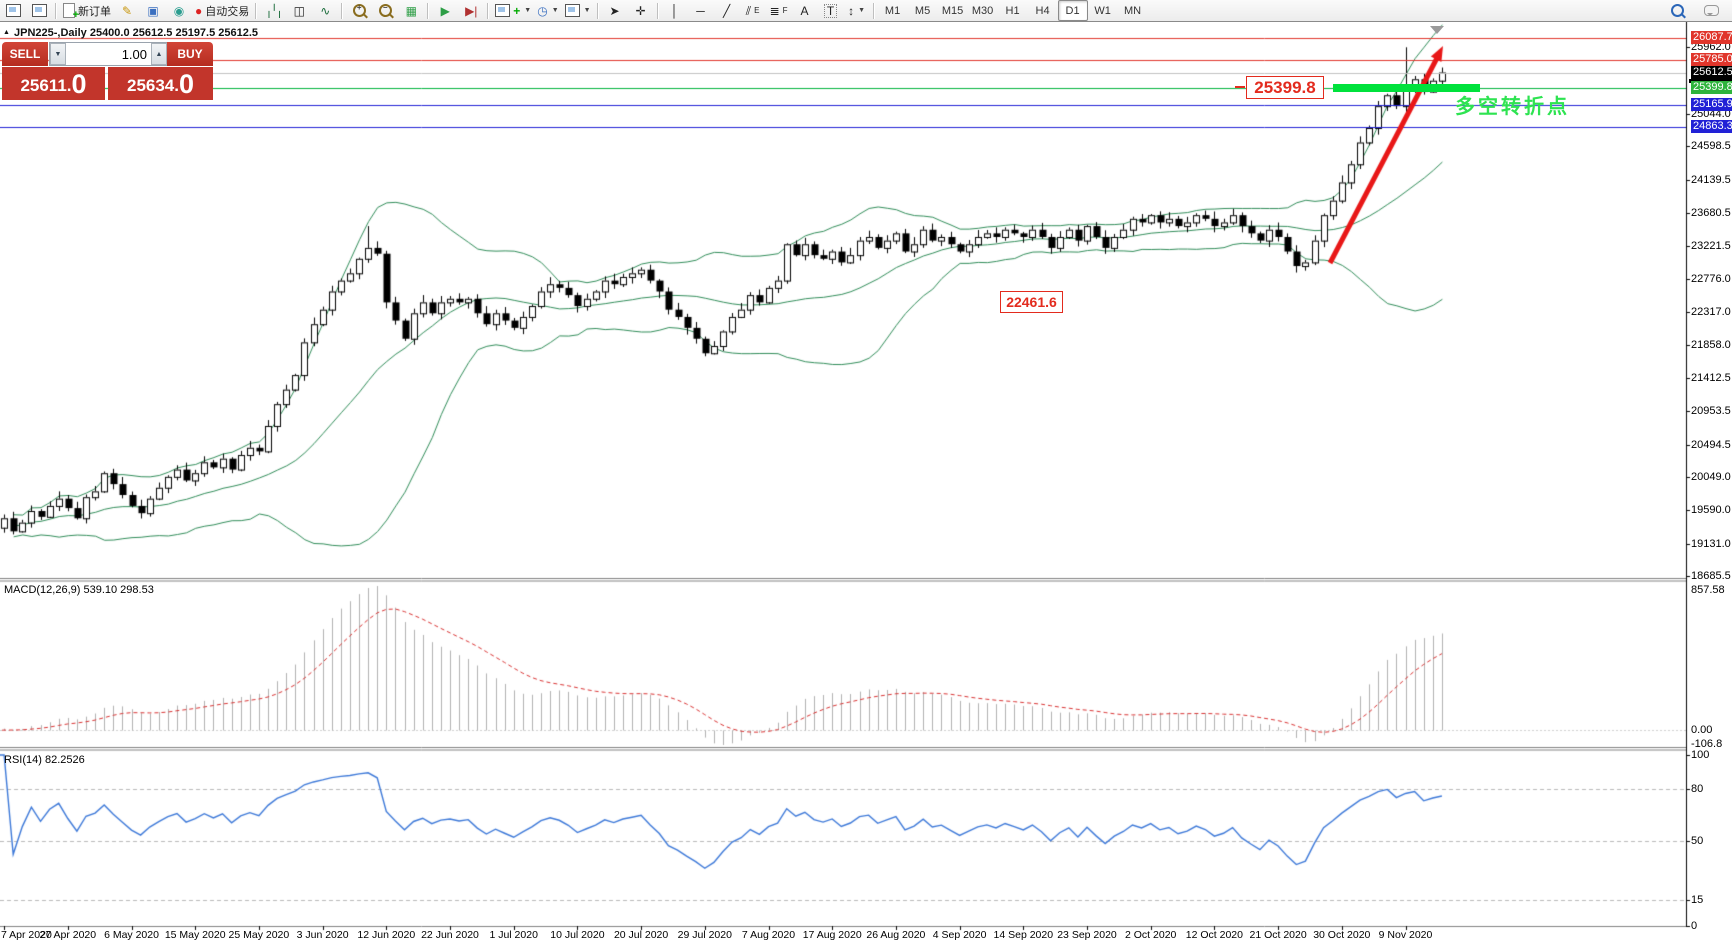 This screenshot has width=1732, height=944. I want to click on timeframe-m5: M5, so click(922, 10).